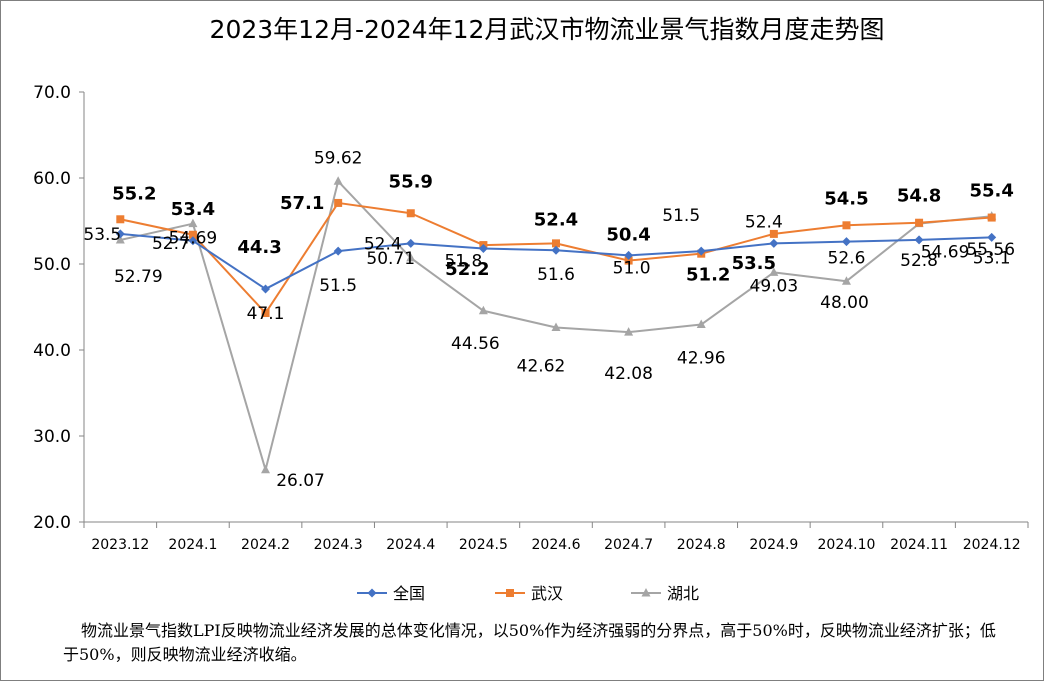  I want to click on data-label-全国: 52.8, so click(919, 261).